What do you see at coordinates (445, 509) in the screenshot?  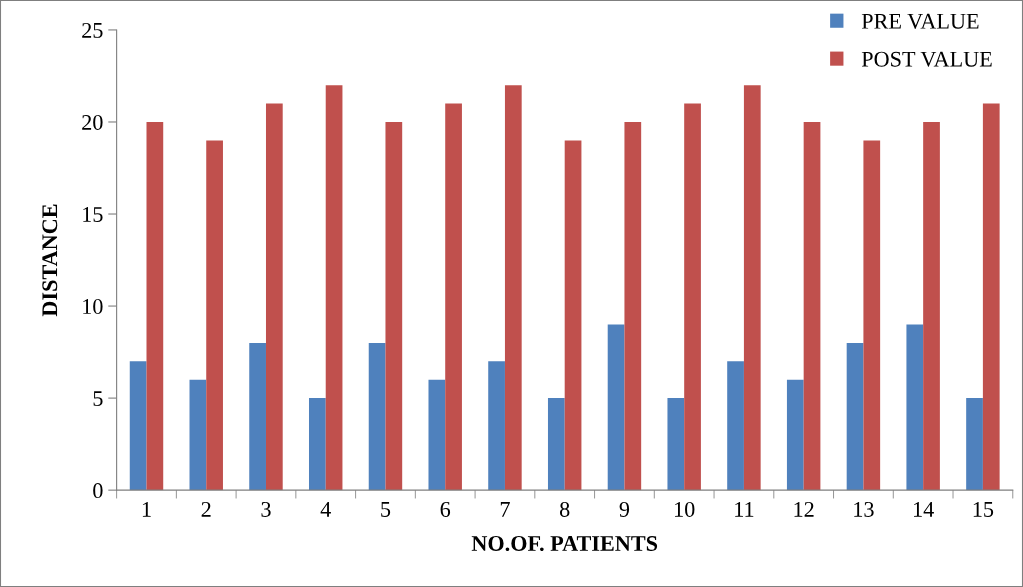 I see `x-tick-label: 6` at bounding box center [445, 509].